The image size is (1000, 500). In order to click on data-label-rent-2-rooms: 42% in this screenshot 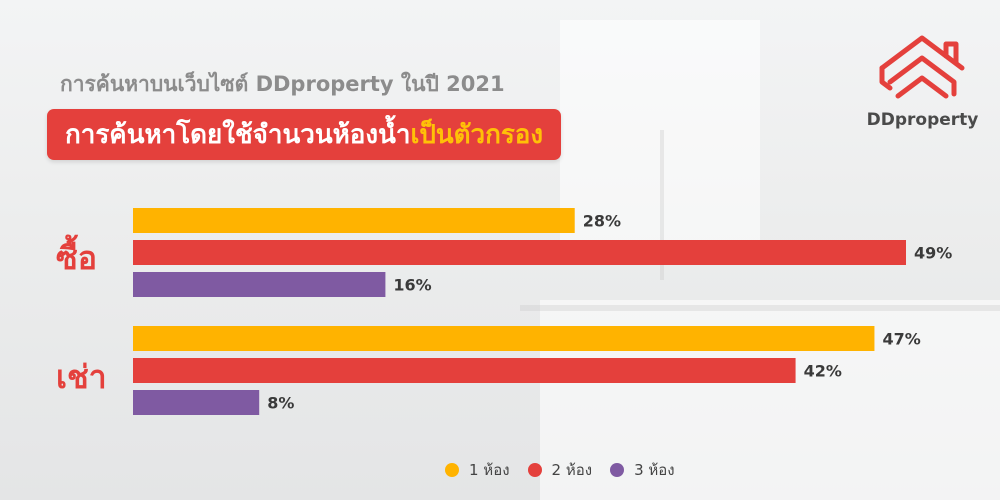, I will do `click(823, 371)`.